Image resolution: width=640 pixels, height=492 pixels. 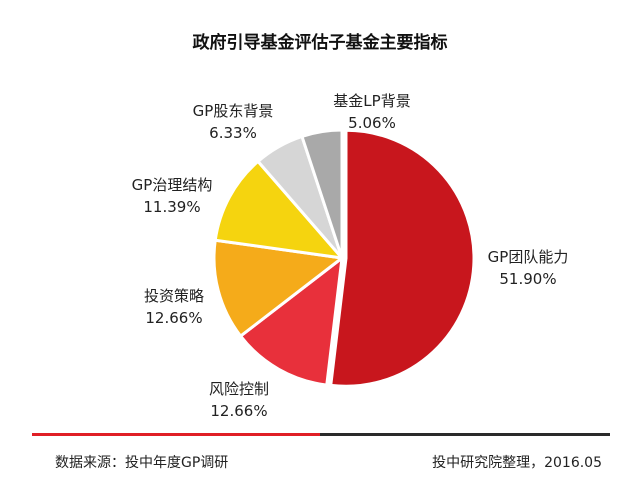 I want to click on slice-value-label: 5.06%, so click(x=372, y=123).